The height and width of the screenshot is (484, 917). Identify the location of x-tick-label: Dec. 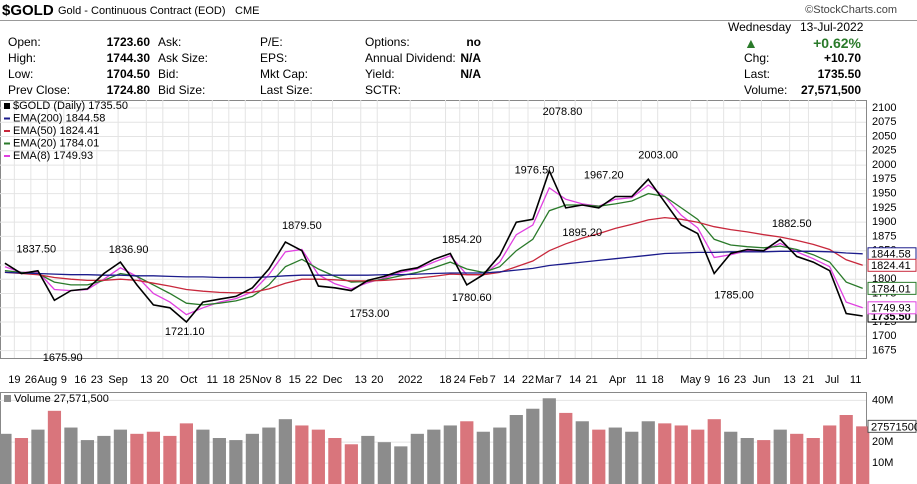
(333, 380).